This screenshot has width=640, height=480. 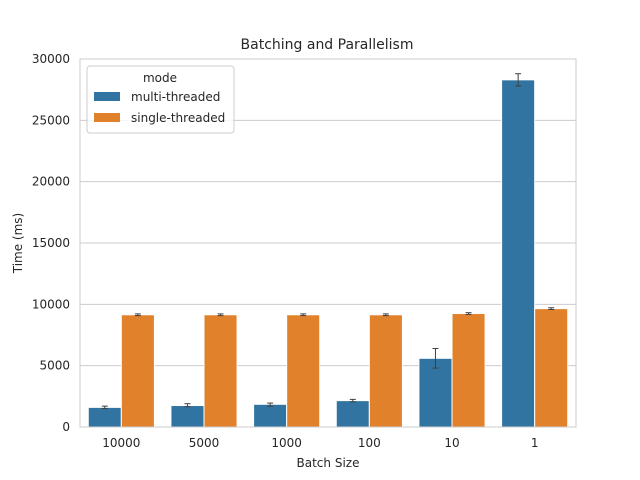 What do you see at coordinates (66, 427) in the screenshot?
I see `y-tick-label: 0` at bounding box center [66, 427].